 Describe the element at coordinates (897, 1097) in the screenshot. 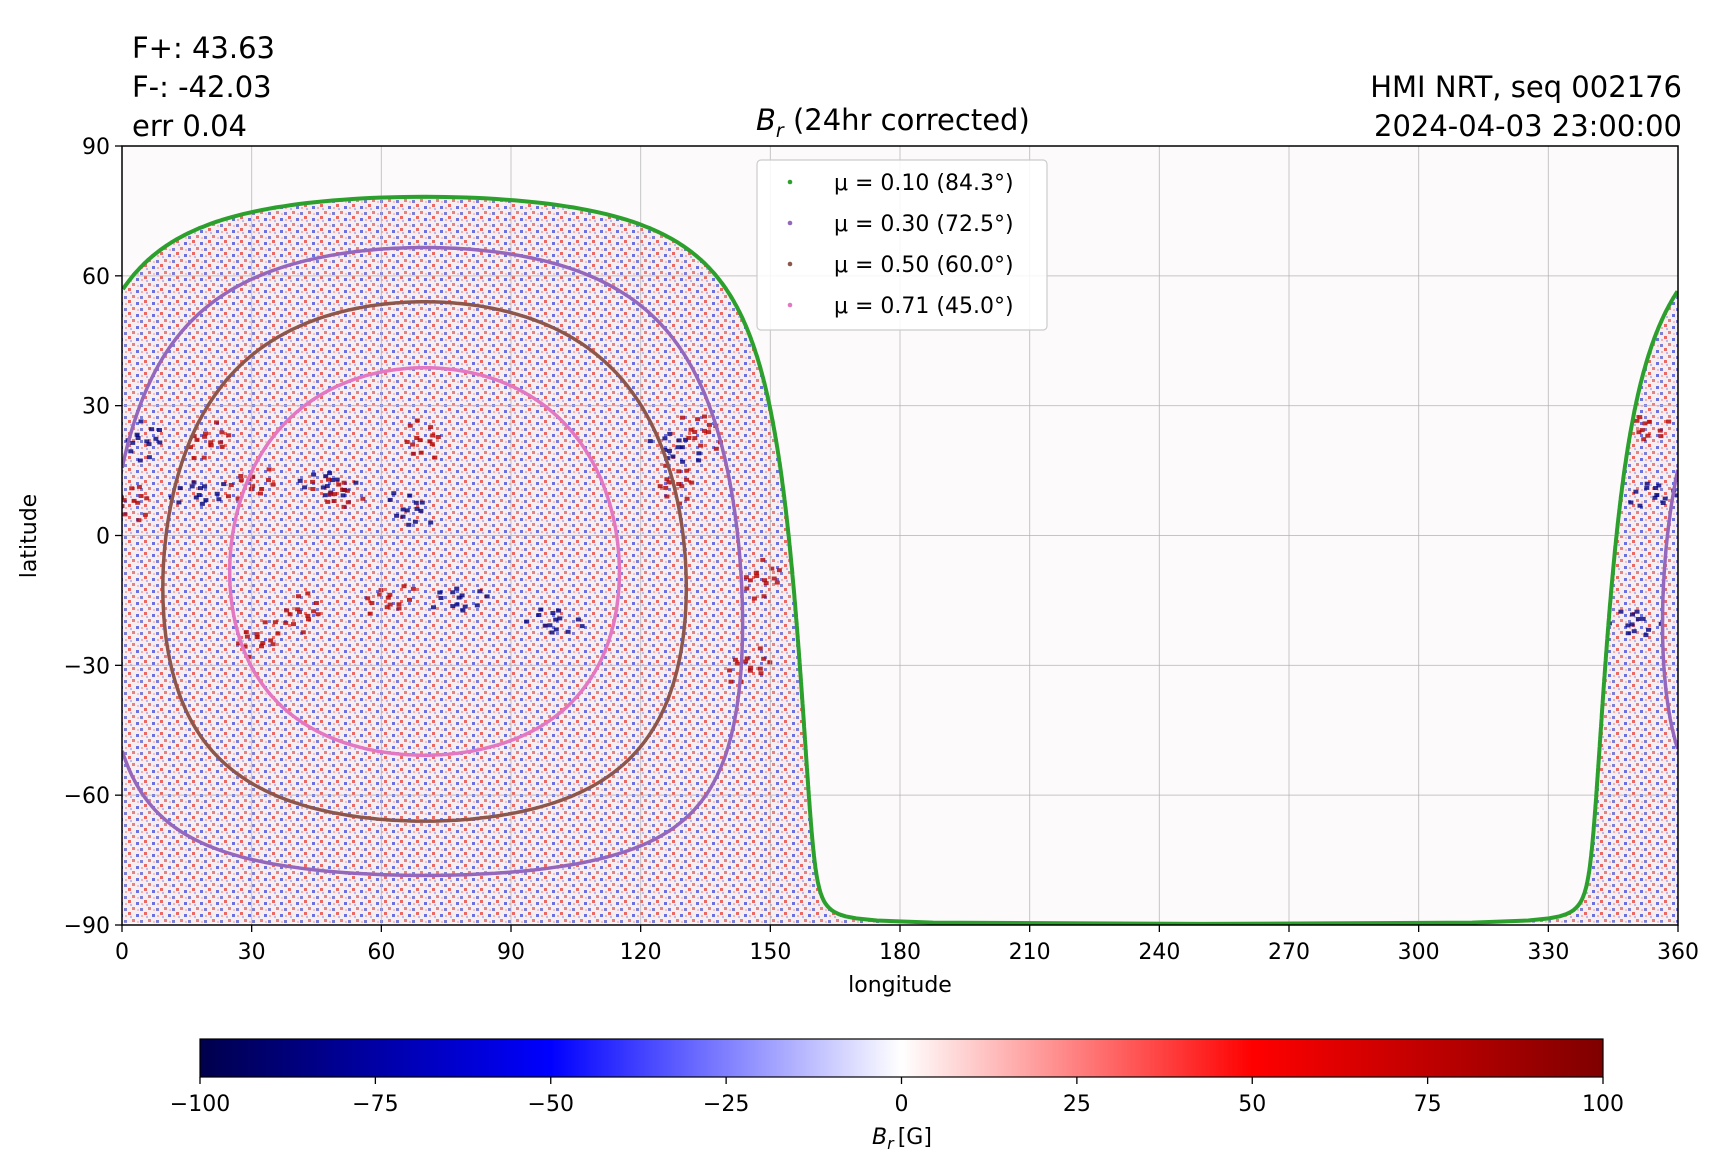

I see `colorbar-ticks: −100 −75 −50 −25 0 25 50 75 100` at that location.